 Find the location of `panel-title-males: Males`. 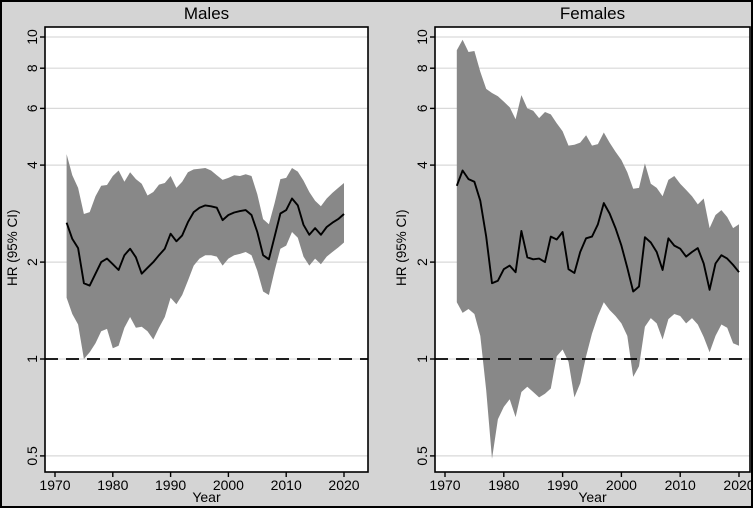

panel-title-males: Males is located at coordinates (206, 13).